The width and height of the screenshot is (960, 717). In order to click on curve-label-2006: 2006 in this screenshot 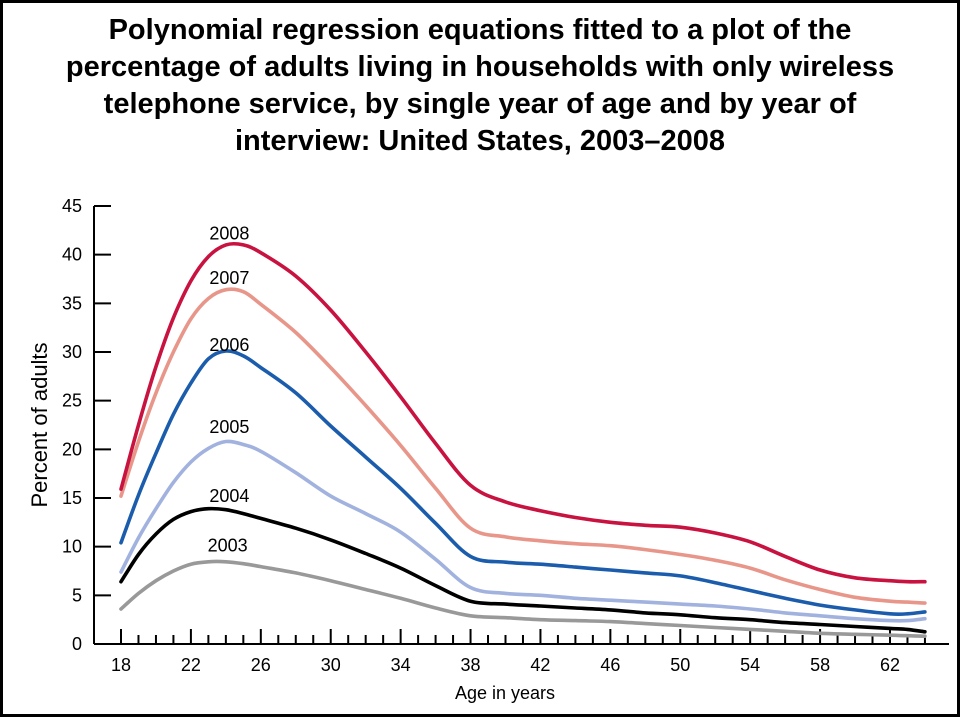, I will do `click(229, 345)`.